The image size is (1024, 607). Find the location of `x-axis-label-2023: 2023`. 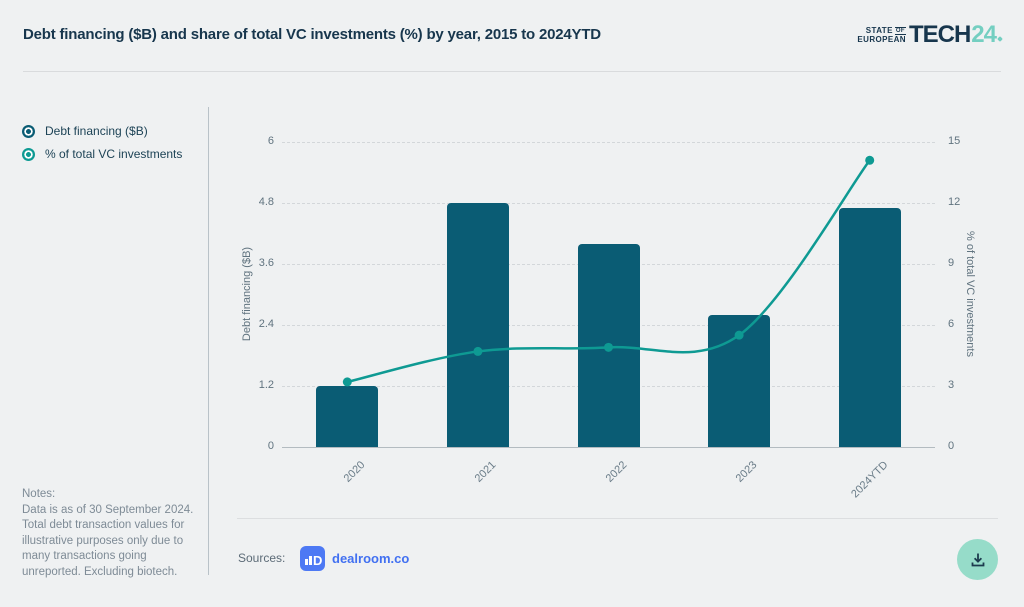

x-axis-label-2023: 2023 is located at coordinates (746, 472).